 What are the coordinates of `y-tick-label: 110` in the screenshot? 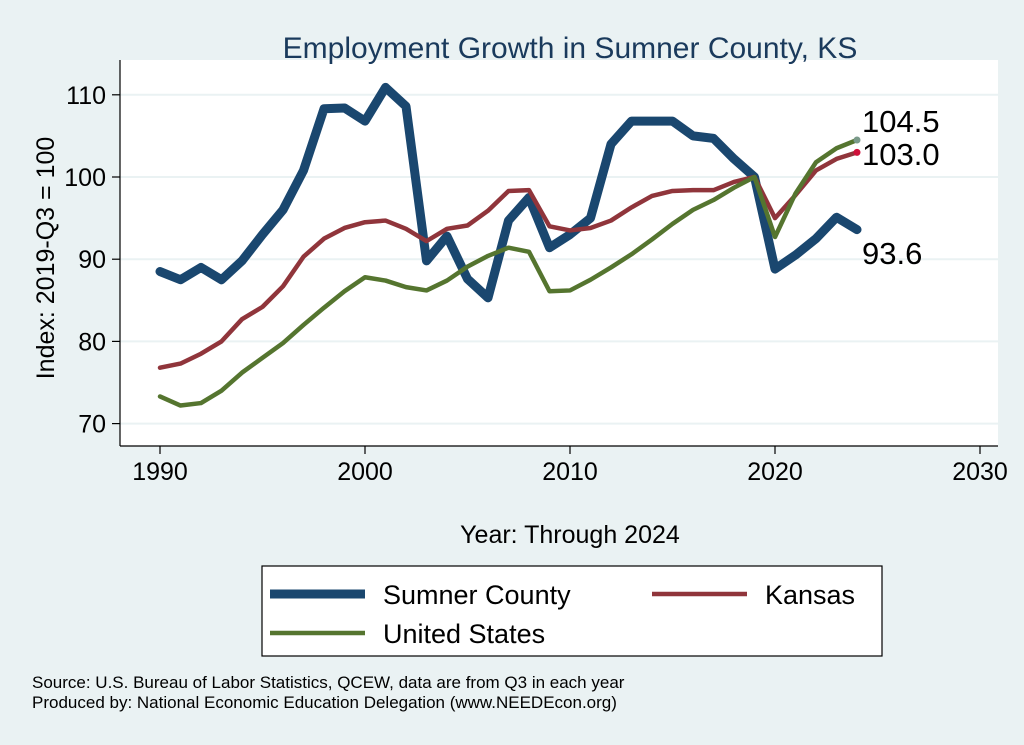 It's located at (86, 96).